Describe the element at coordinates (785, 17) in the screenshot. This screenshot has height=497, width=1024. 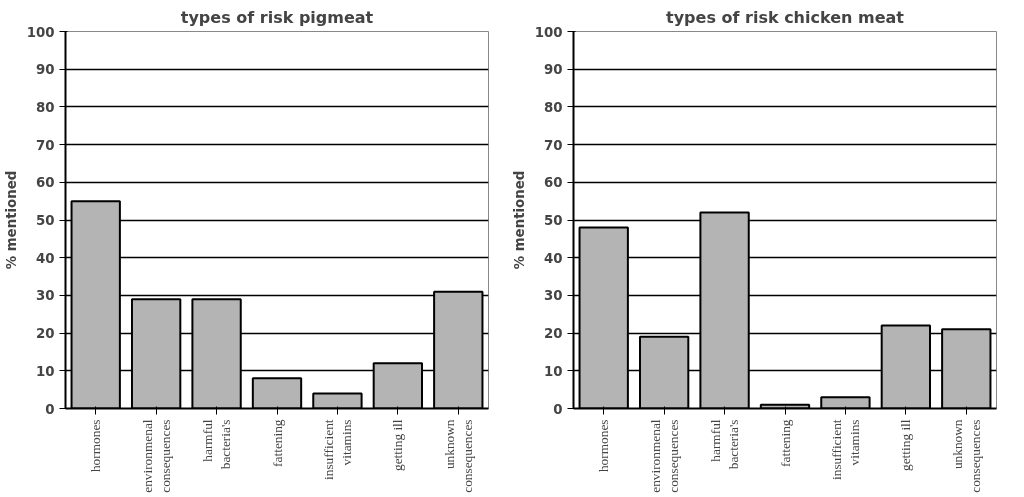
I see `chart-title: types of risk chicken meat` at that location.